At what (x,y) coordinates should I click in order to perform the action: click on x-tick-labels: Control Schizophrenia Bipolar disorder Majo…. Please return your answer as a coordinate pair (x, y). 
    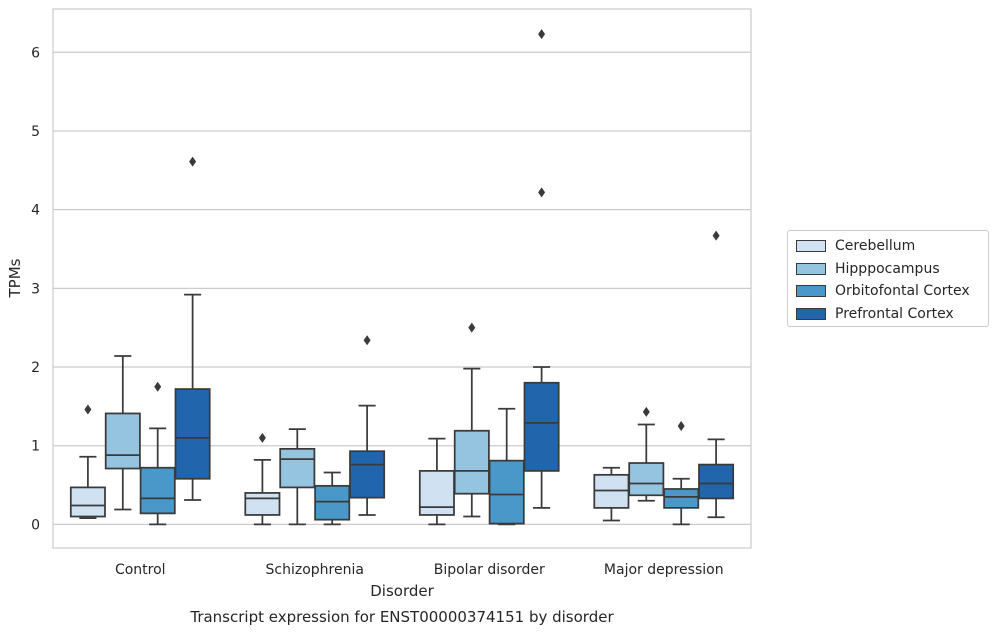
    Looking at the image, I should click on (419, 570).